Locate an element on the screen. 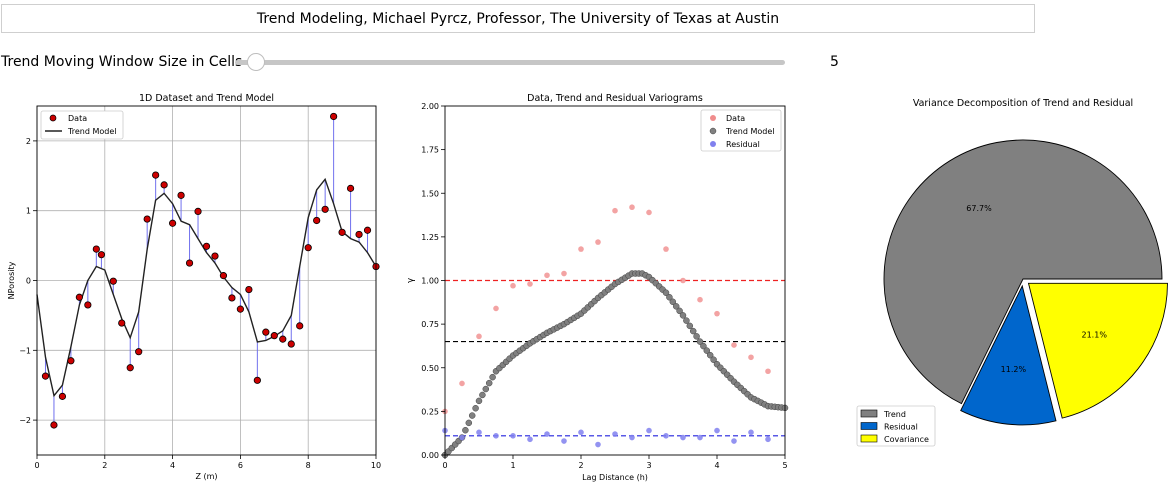 The image size is (1174, 493). chart-1-tick-label-y: 0 is located at coordinates (28, 281).